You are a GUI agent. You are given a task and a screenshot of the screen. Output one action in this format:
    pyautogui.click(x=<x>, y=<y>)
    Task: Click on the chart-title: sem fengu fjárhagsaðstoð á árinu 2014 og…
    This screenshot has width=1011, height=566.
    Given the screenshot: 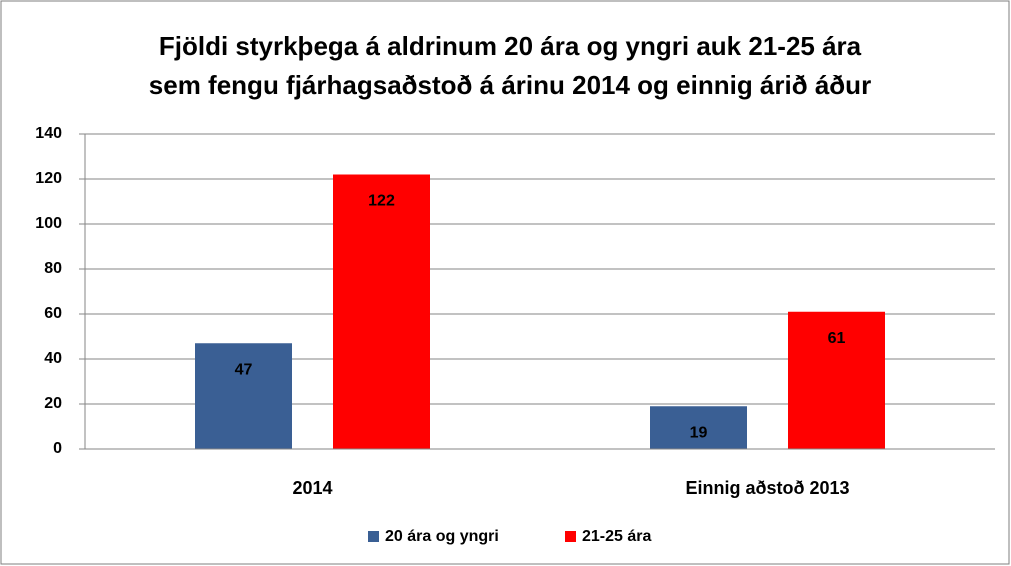 What is the action you would take?
    pyautogui.click(x=510, y=85)
    